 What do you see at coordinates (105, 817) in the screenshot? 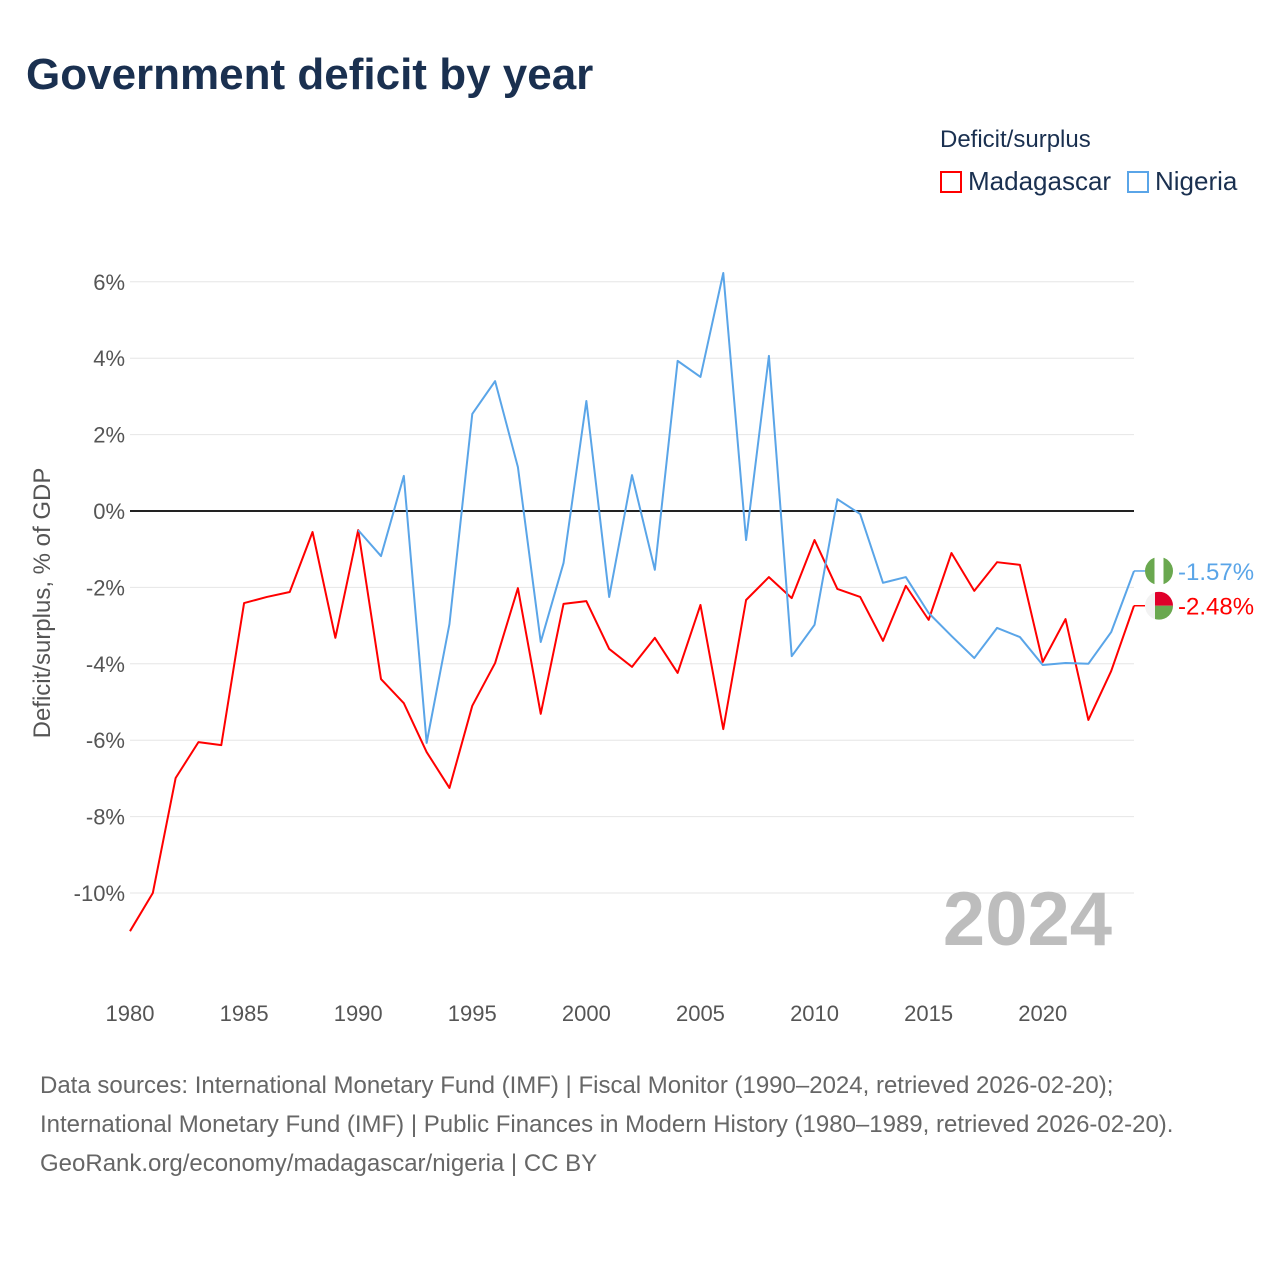
I see `y-tick-label: -8%` at bounding box center [105, 817].